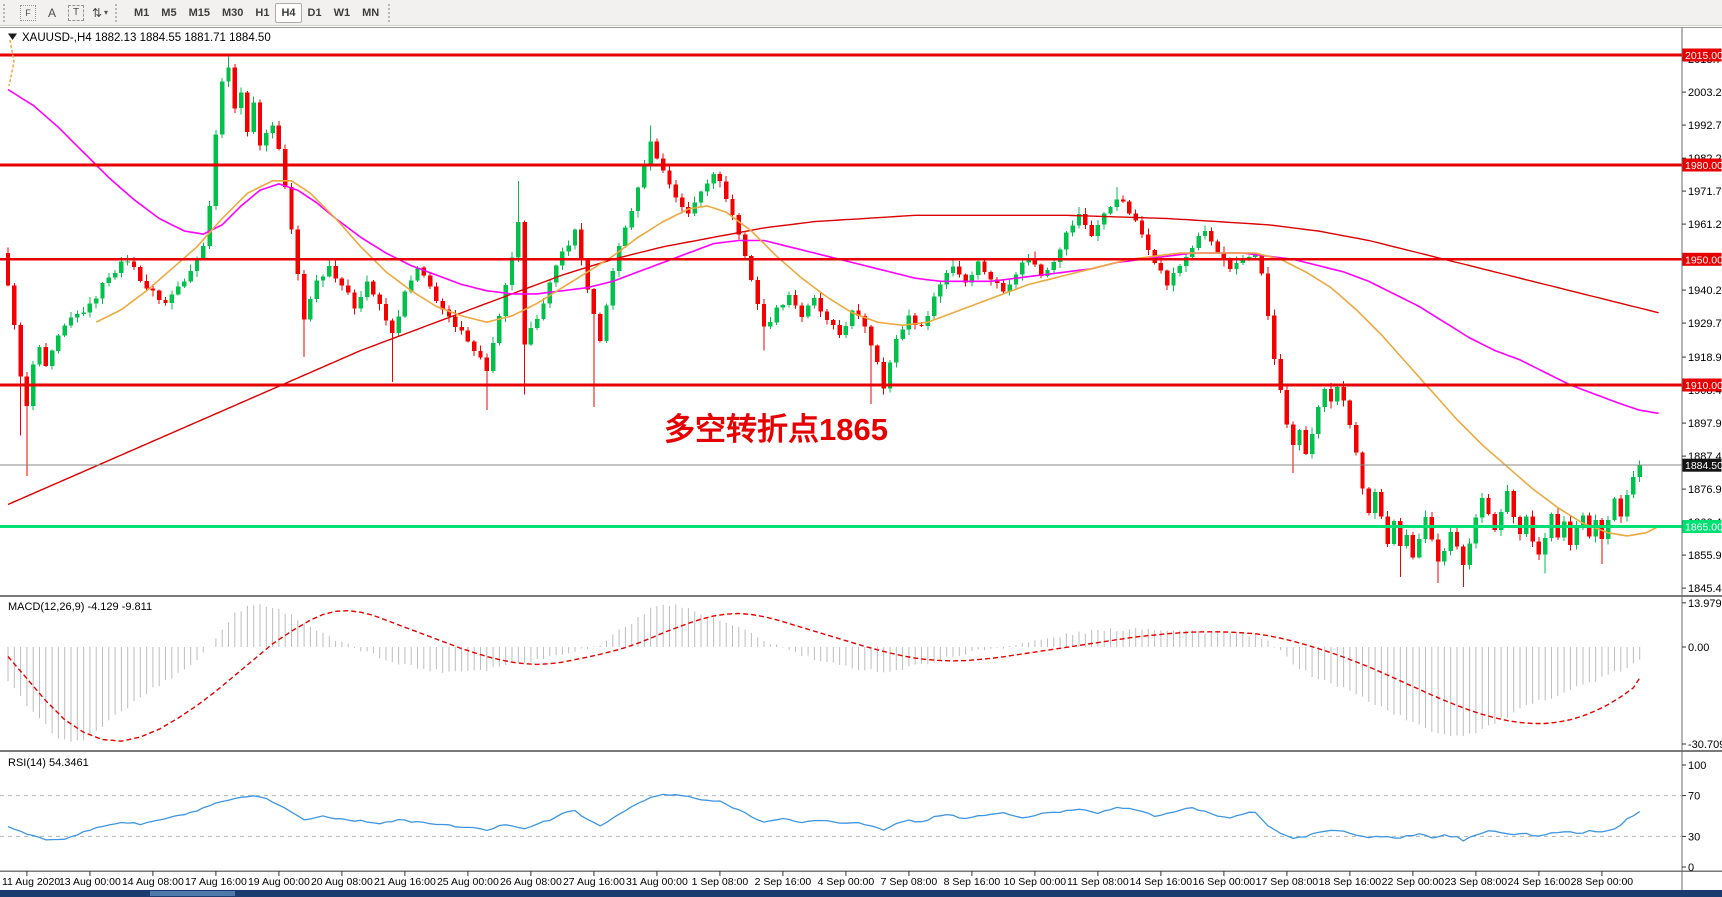 This screenshot has height=897, width=1722. I want to click on drawing-object-zigzag, so click(11, 63).